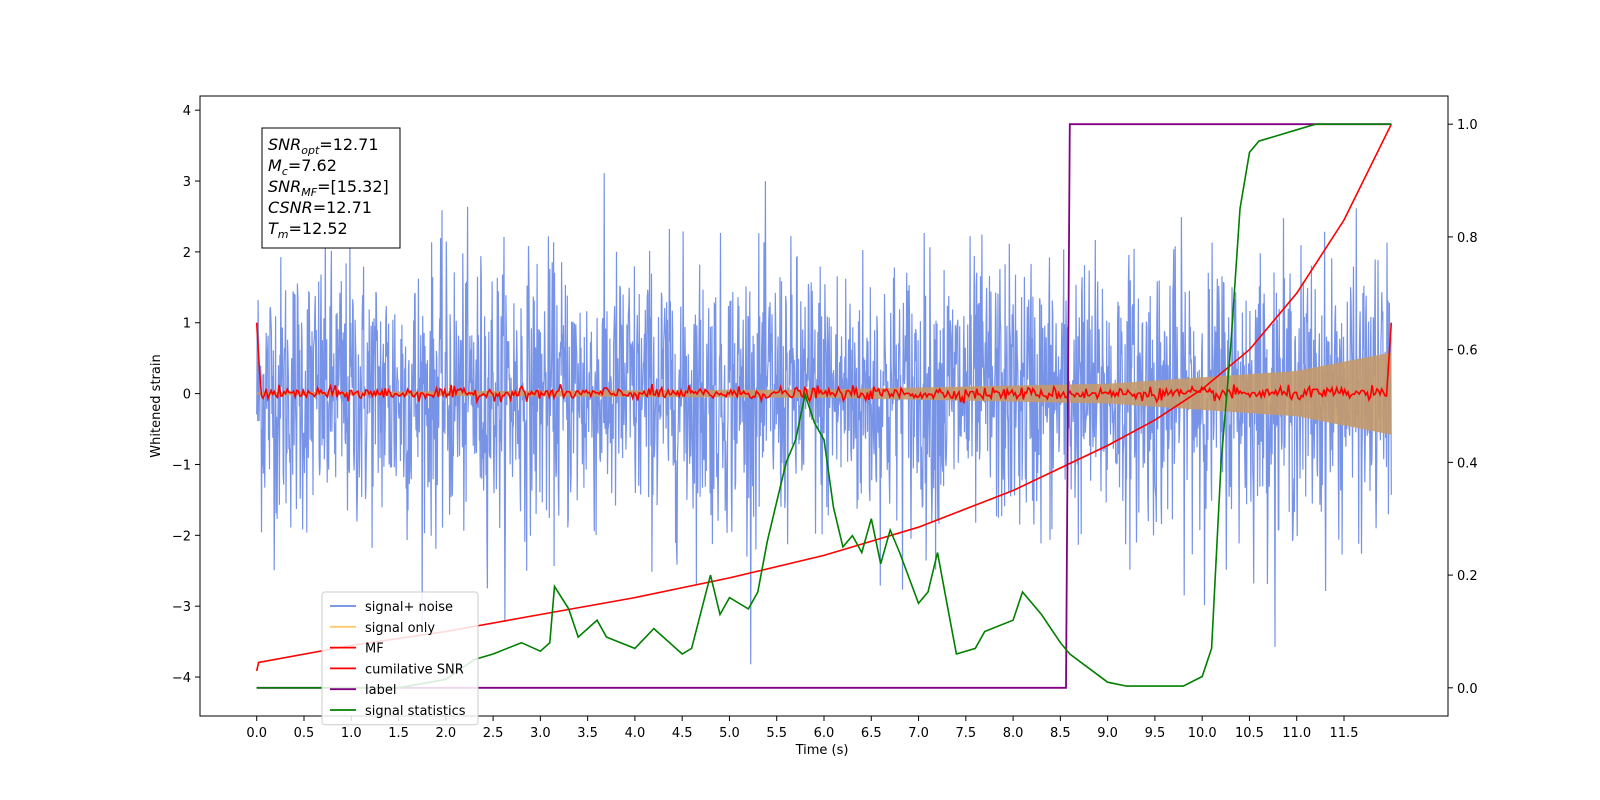  I want to click on x-tick-label: 7.5, so click(965, 733).